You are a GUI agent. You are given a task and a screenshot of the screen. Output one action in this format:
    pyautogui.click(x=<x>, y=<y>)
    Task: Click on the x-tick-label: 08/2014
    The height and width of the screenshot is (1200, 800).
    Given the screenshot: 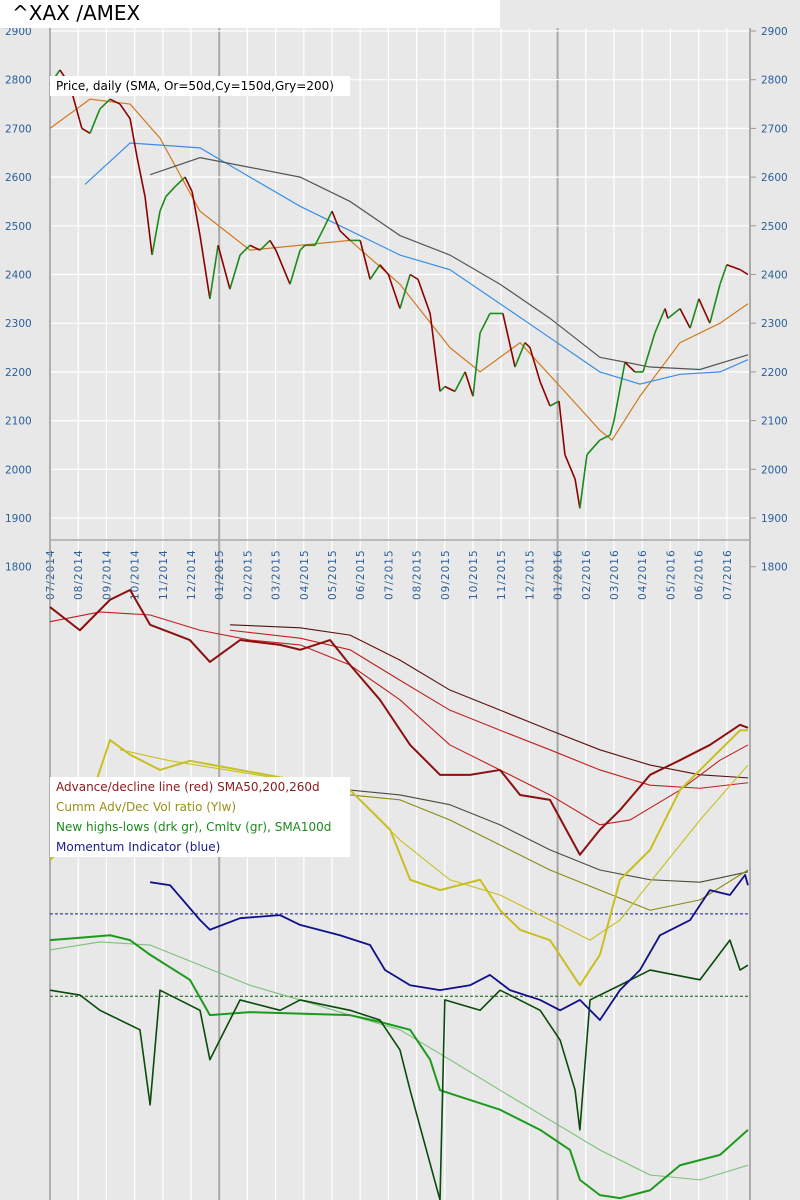 What is the action you would take?
    pyautogui.click(x=79, y=574)
    